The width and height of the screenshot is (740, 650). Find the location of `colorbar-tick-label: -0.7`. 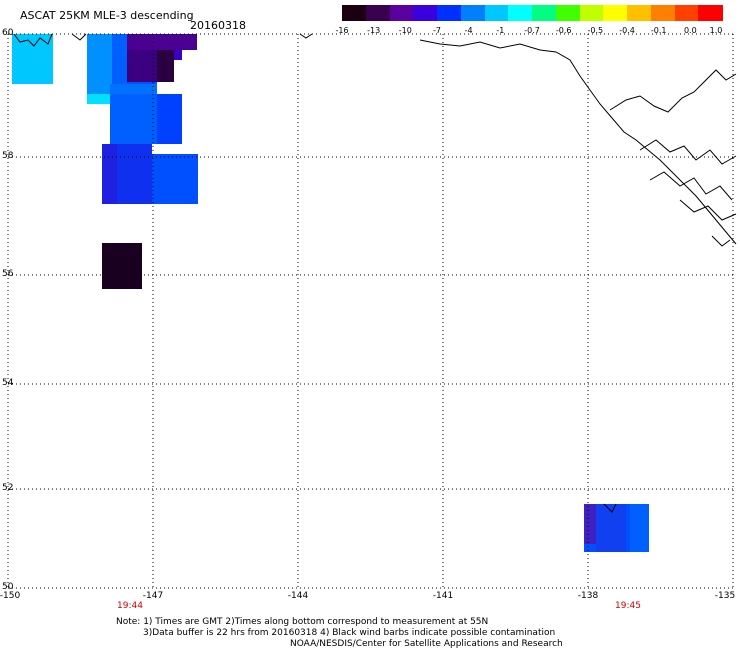

colorbar-tick-label: -0.7 is located at coordinates (532, 30).